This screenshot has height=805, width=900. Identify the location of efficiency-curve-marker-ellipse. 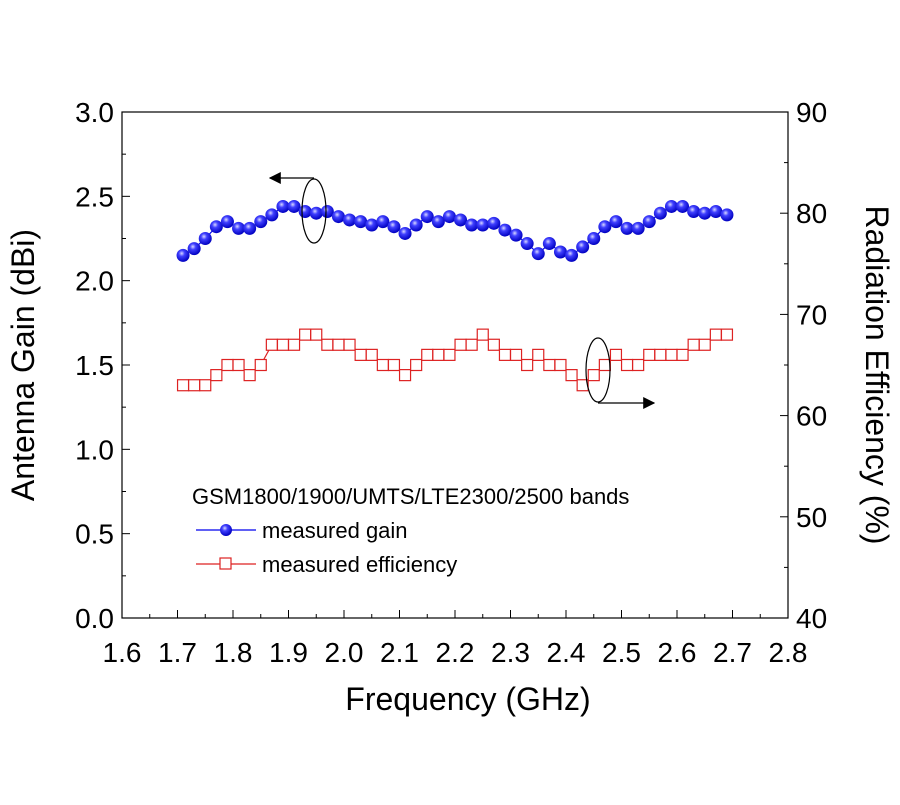
(598, 370).